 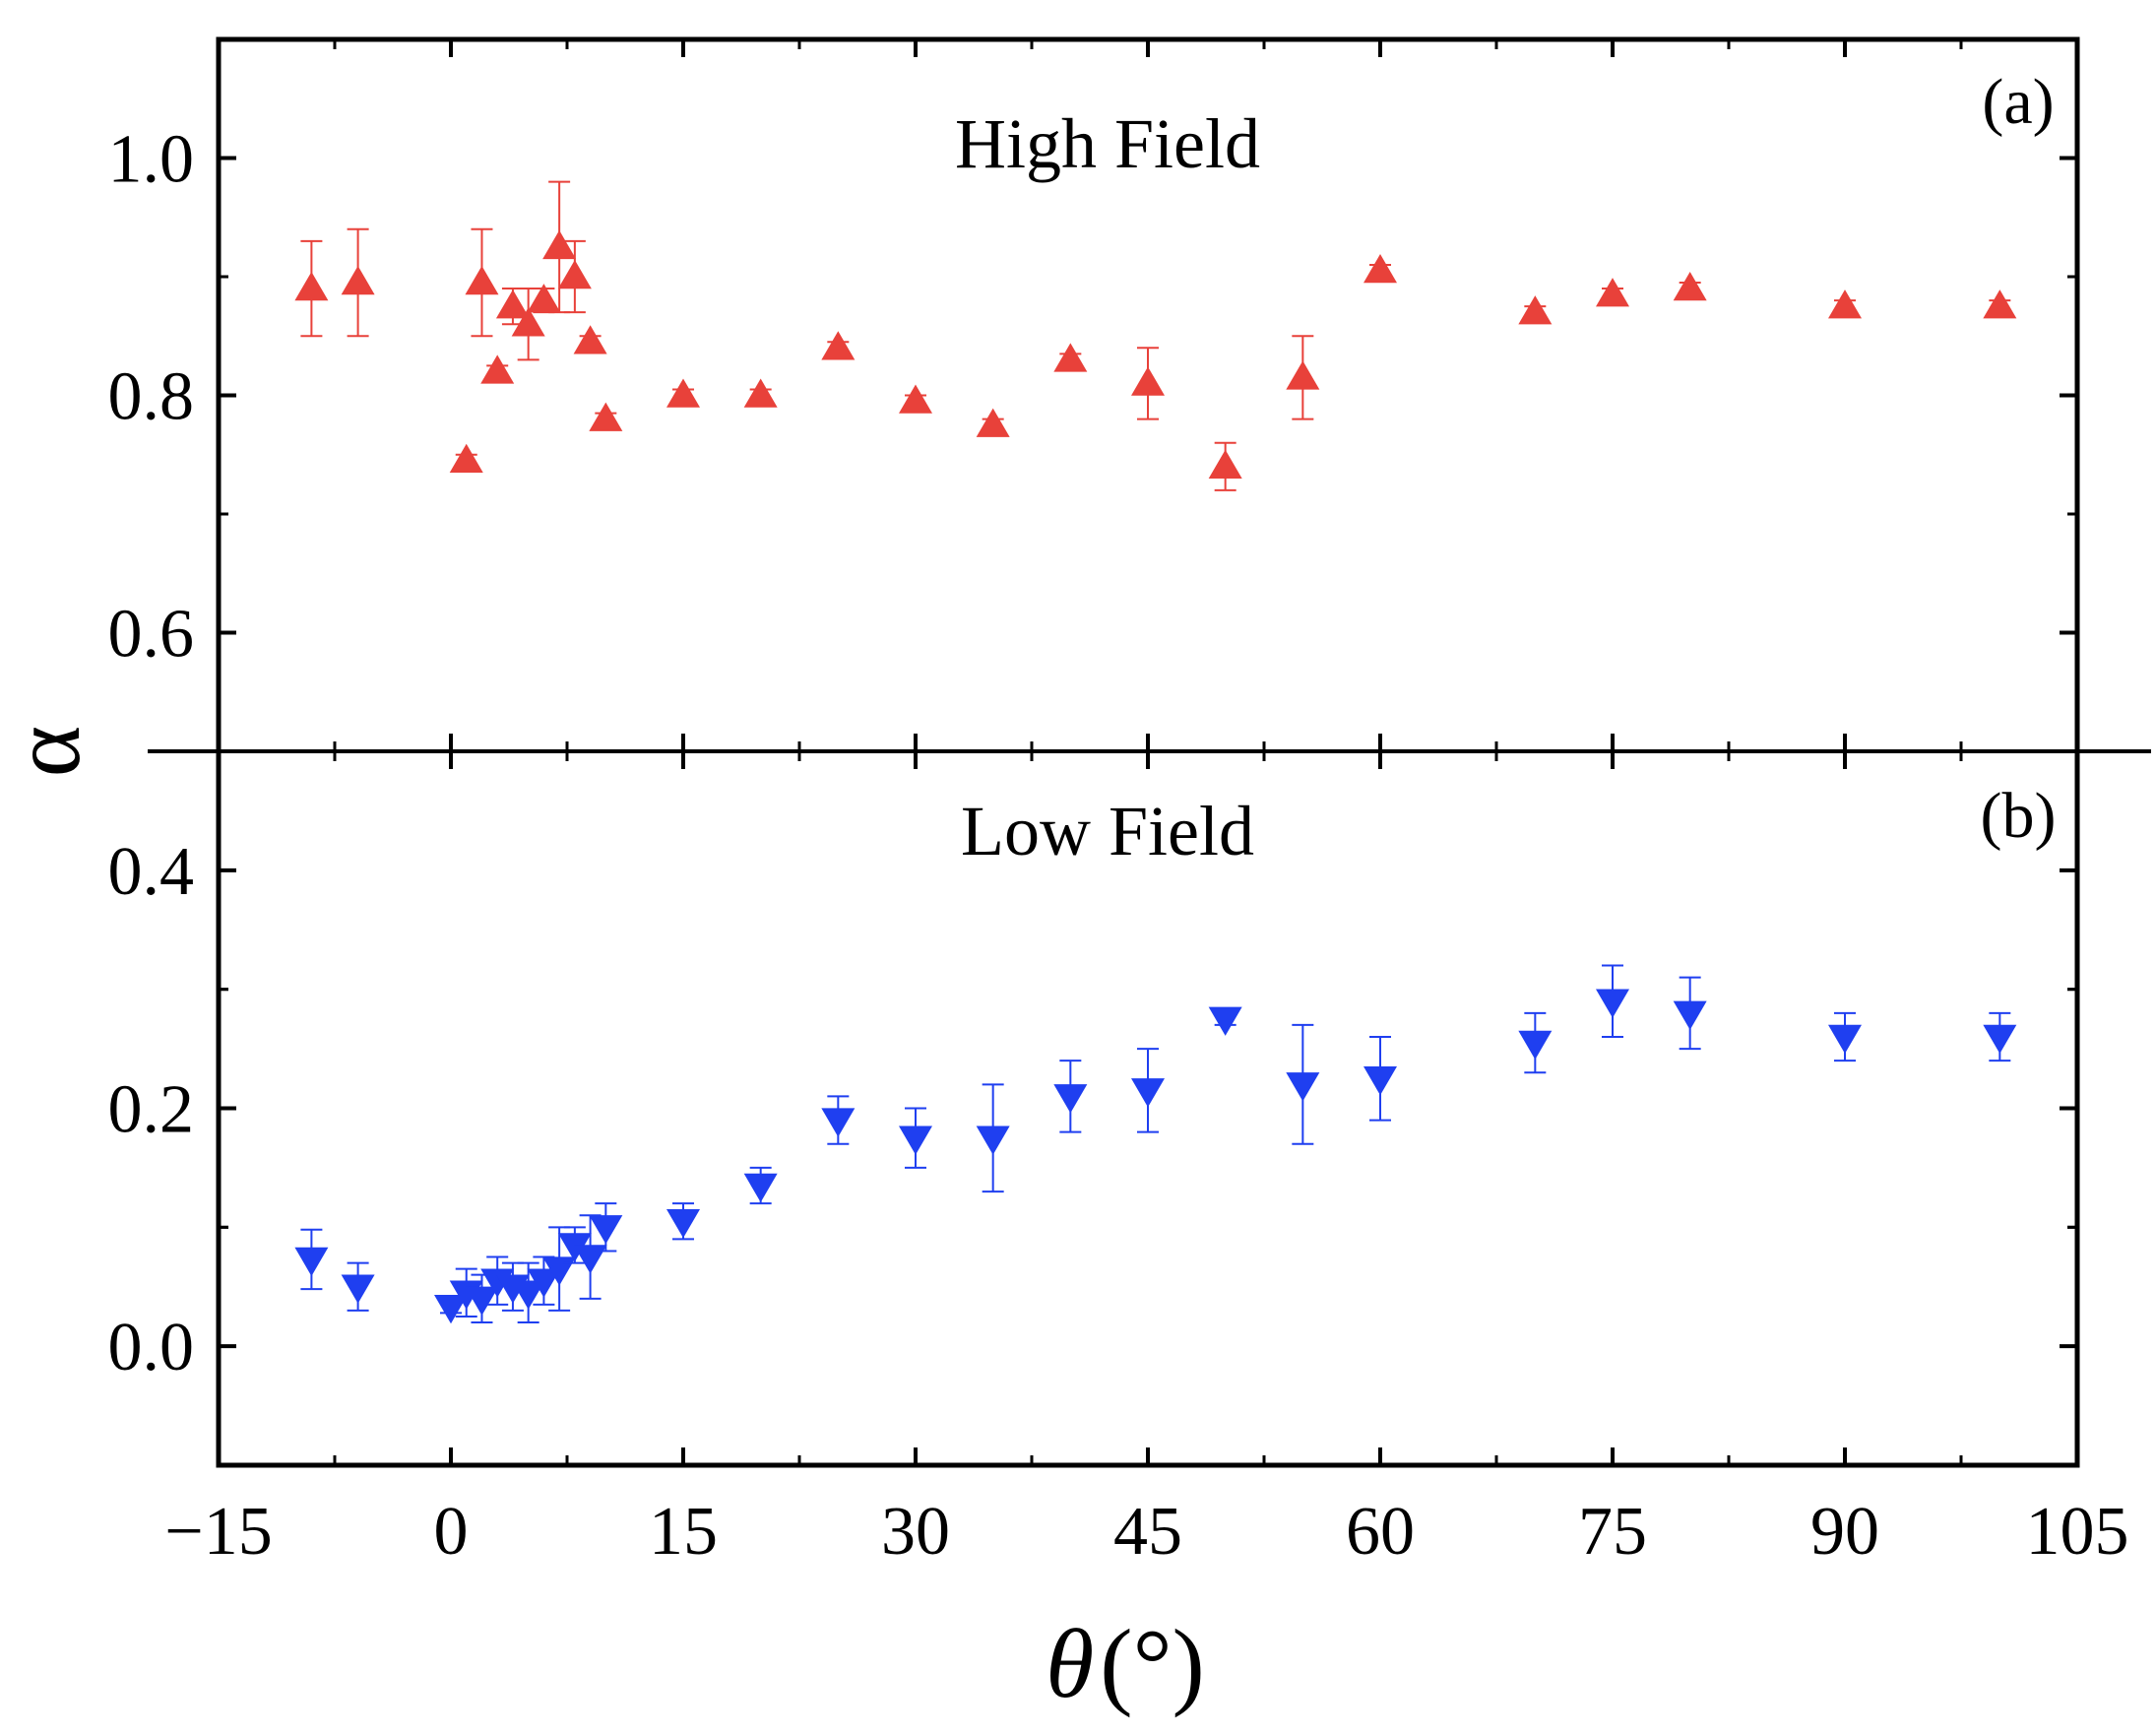 What do you see at coordinates (151, 160) in the screenshot?
I see `y-tick-label: 1.0` at bounding box center [151, 160].